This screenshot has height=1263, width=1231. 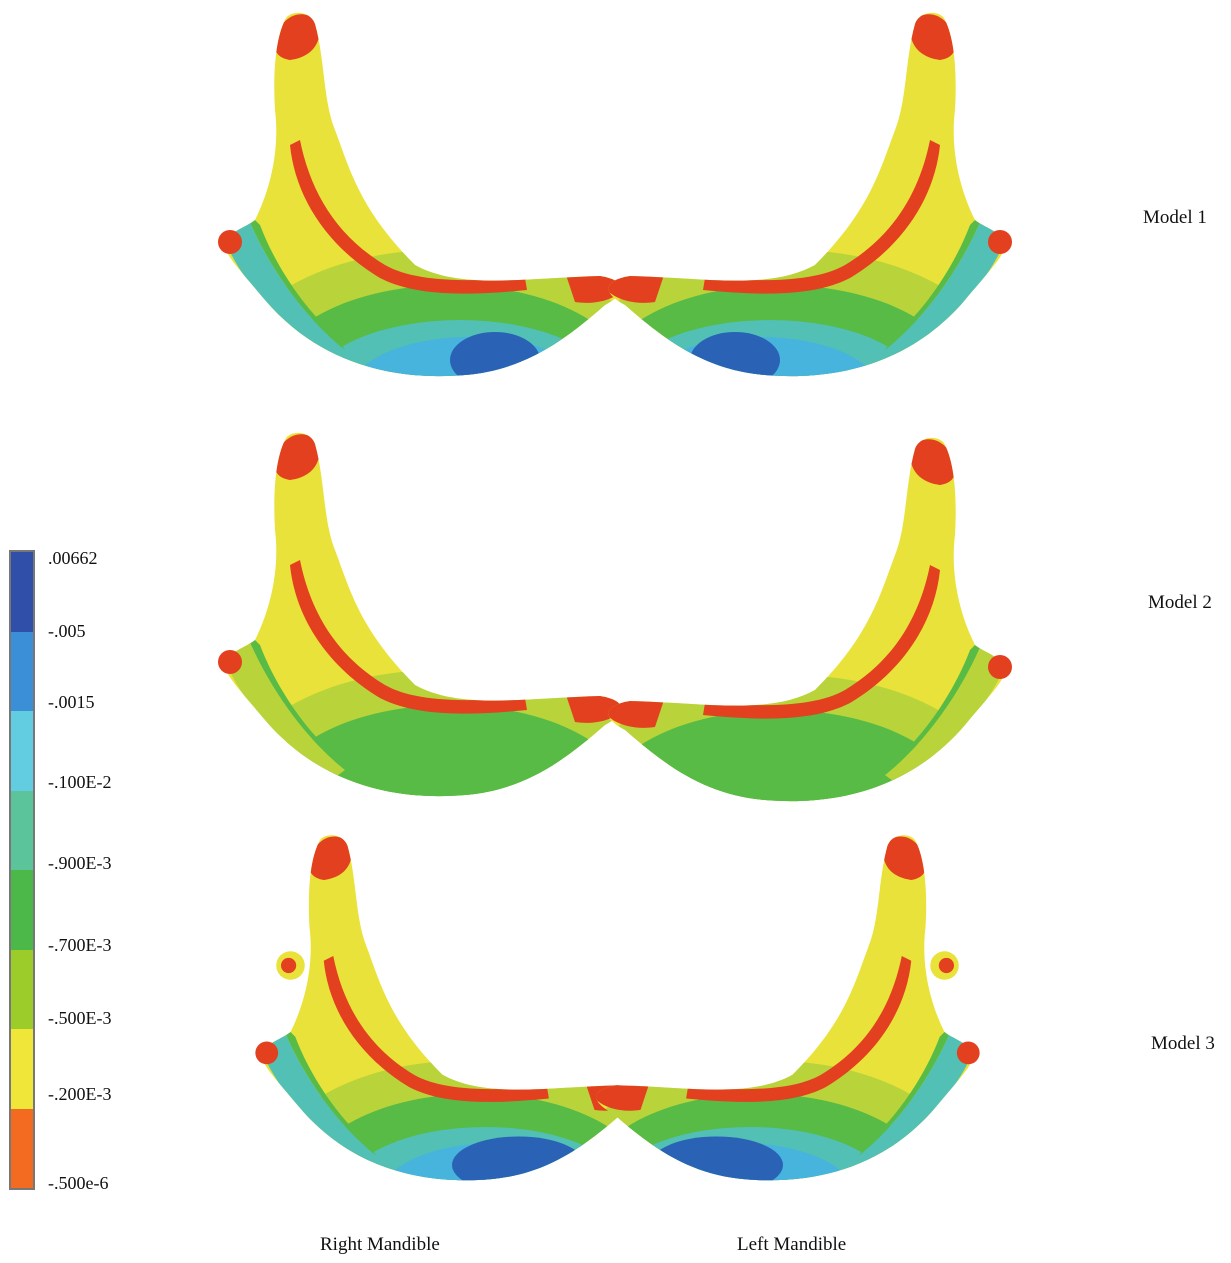 I want to click on colorbar-tick-label: -.900E-3, so click(x=80, y=863).